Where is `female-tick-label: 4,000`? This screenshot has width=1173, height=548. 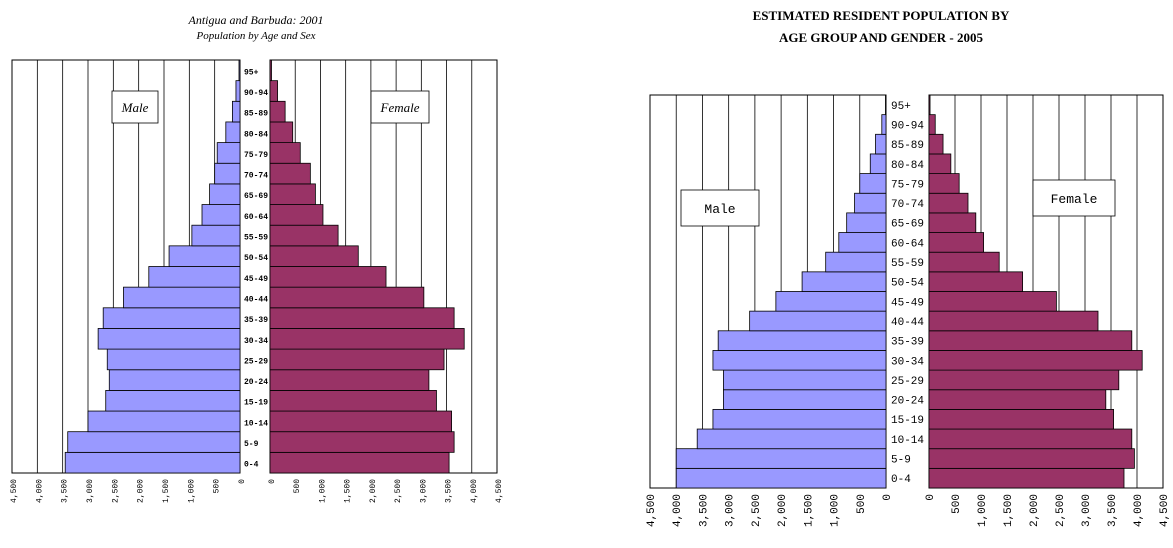 female-tick-label: 4,000 is located at coordinates (1139, 510).